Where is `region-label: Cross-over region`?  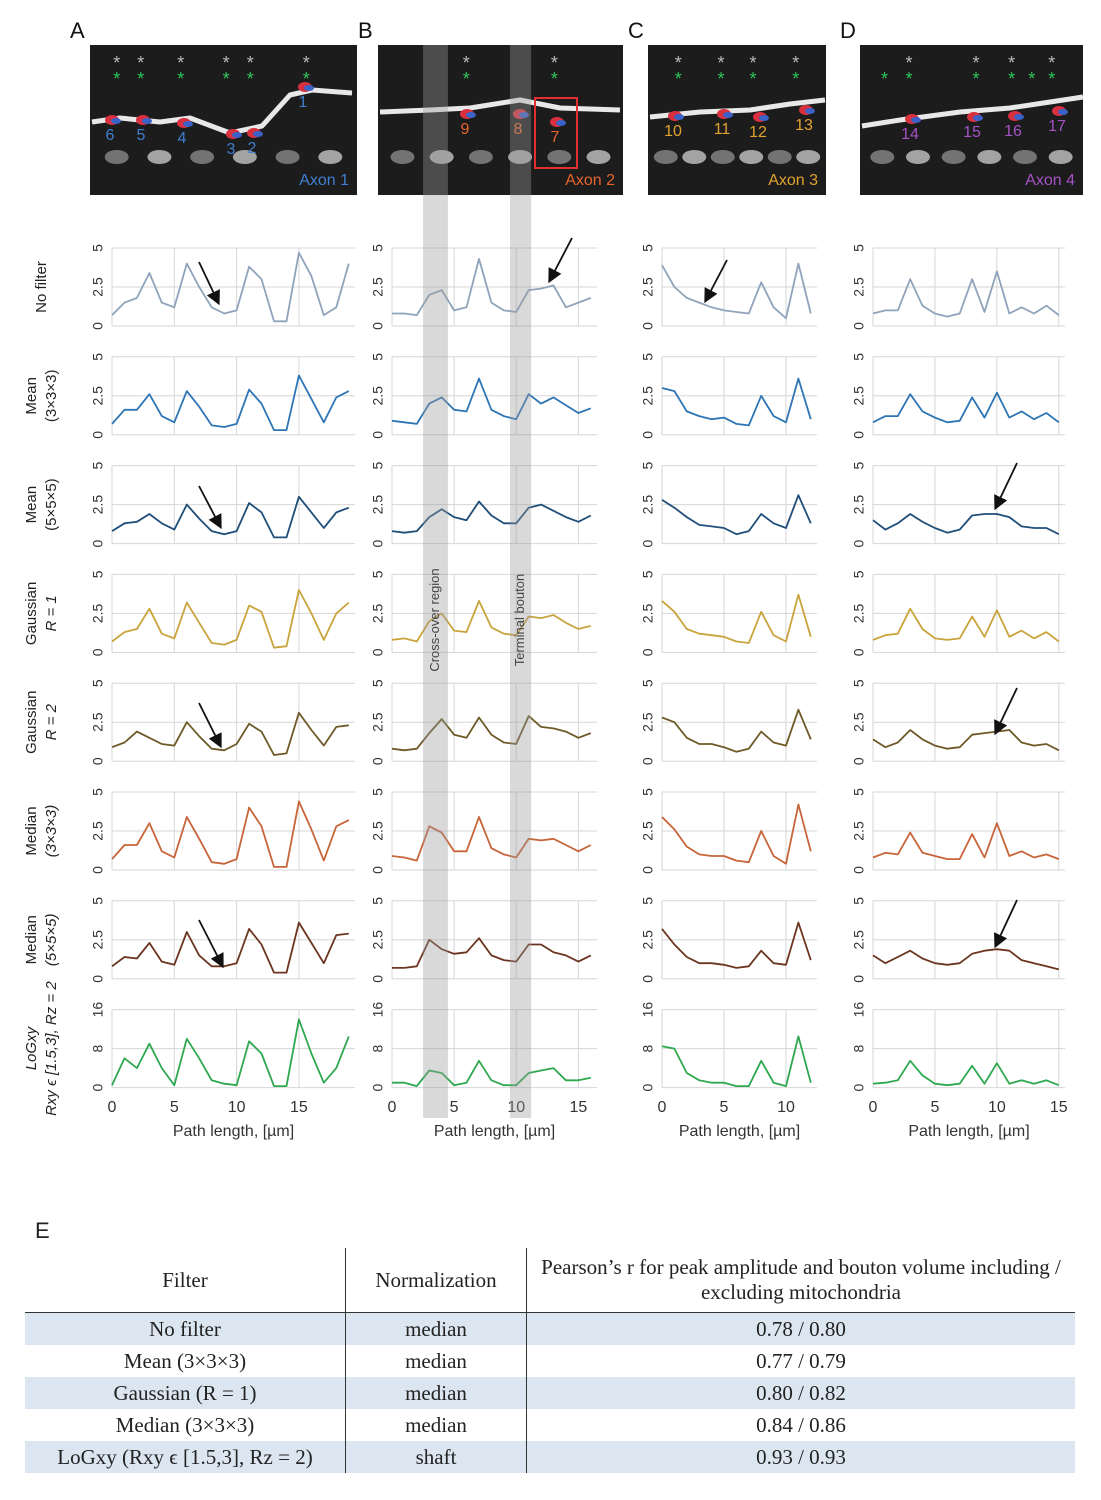
region-label: Cross-over region is located at coordinates (434, 619).